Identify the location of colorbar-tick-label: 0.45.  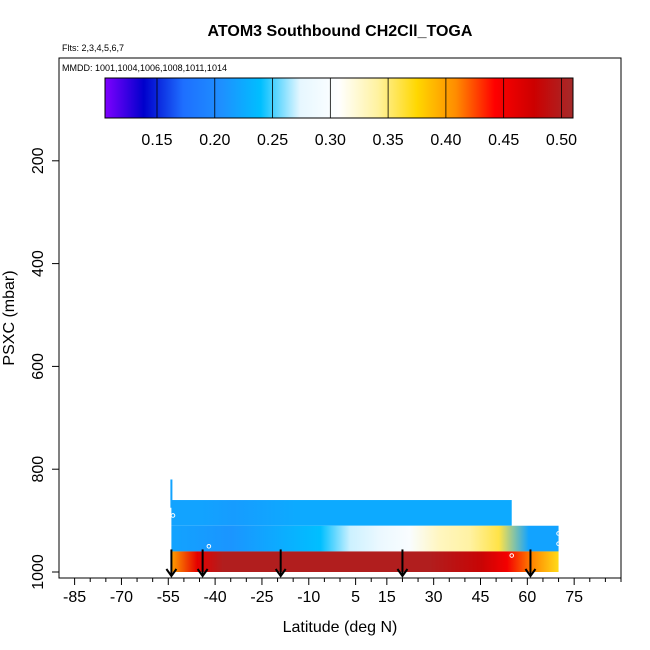
(503, 140).